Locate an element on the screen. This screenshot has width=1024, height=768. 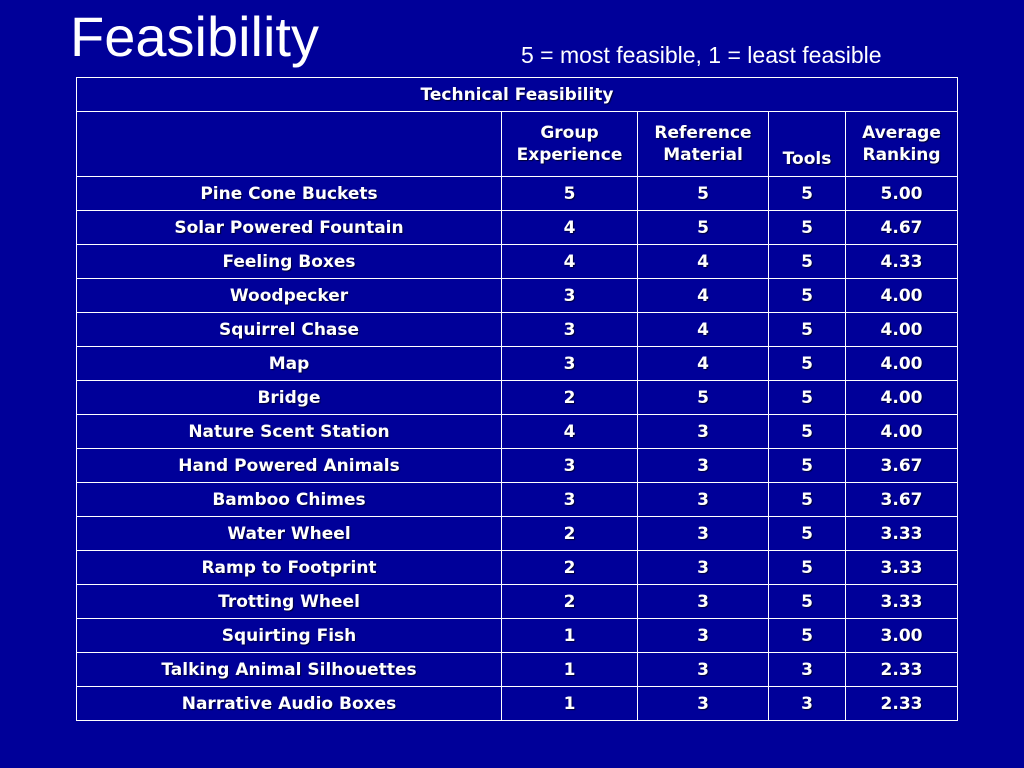
table-row: Hand Powered Animals 3 3 5 3.67 is located at coordinates (517, 465).